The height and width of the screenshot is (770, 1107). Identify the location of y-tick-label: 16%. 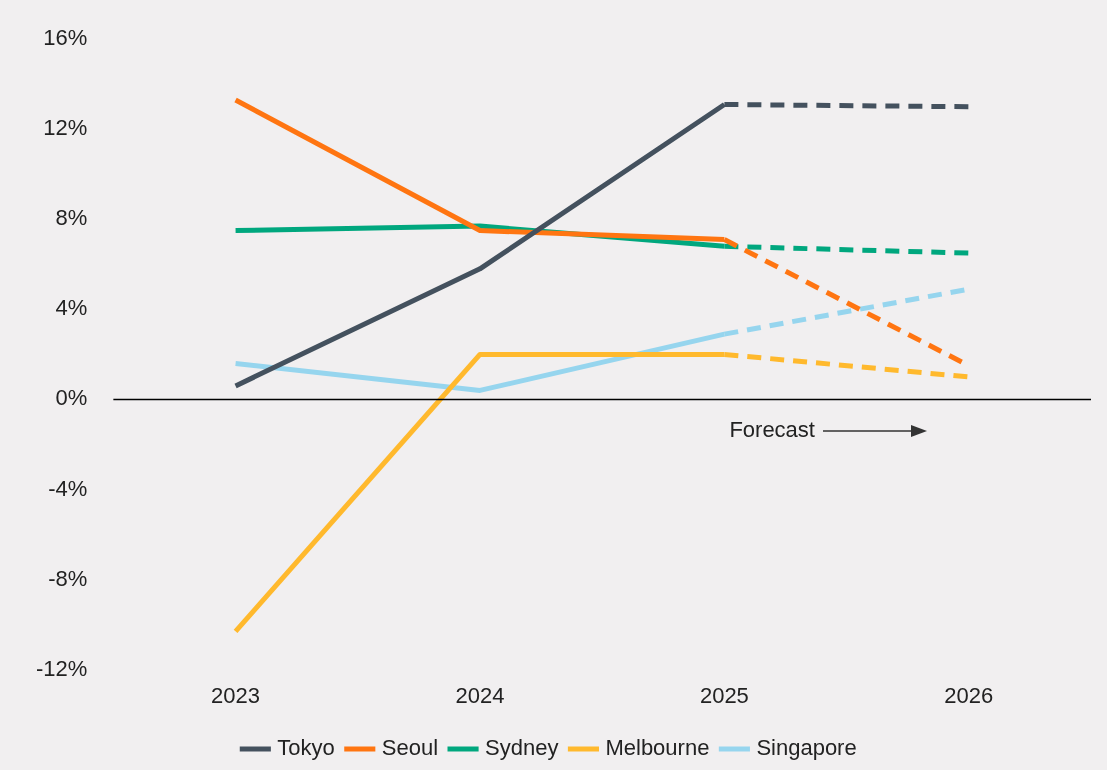
(65, 38).